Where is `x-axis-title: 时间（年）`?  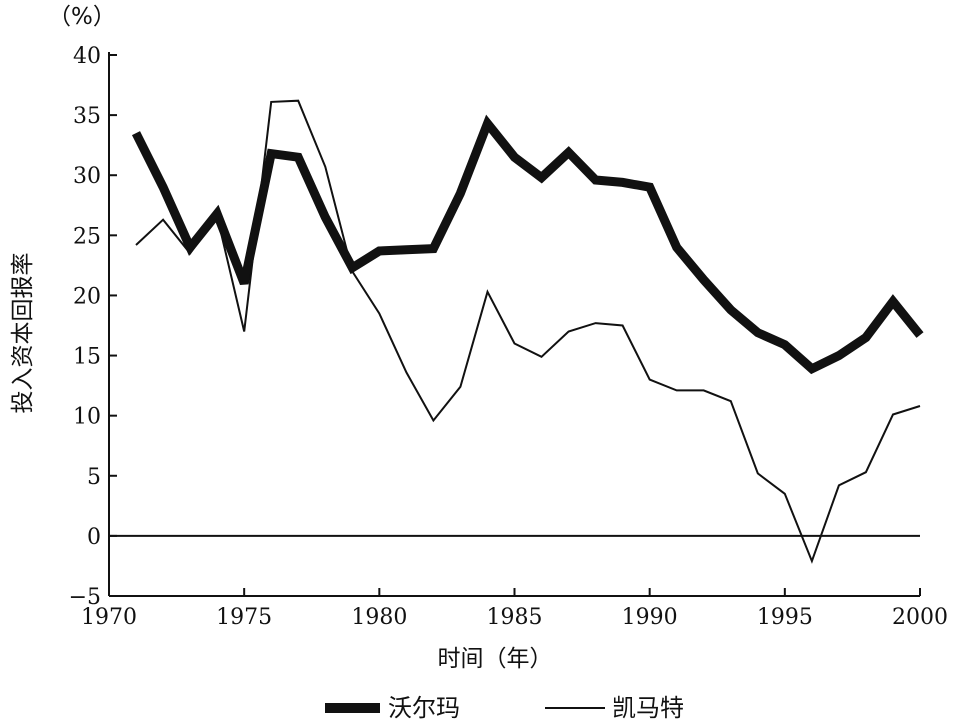
x-axis-title: 时间（年） is located at coordinates (495, 659).